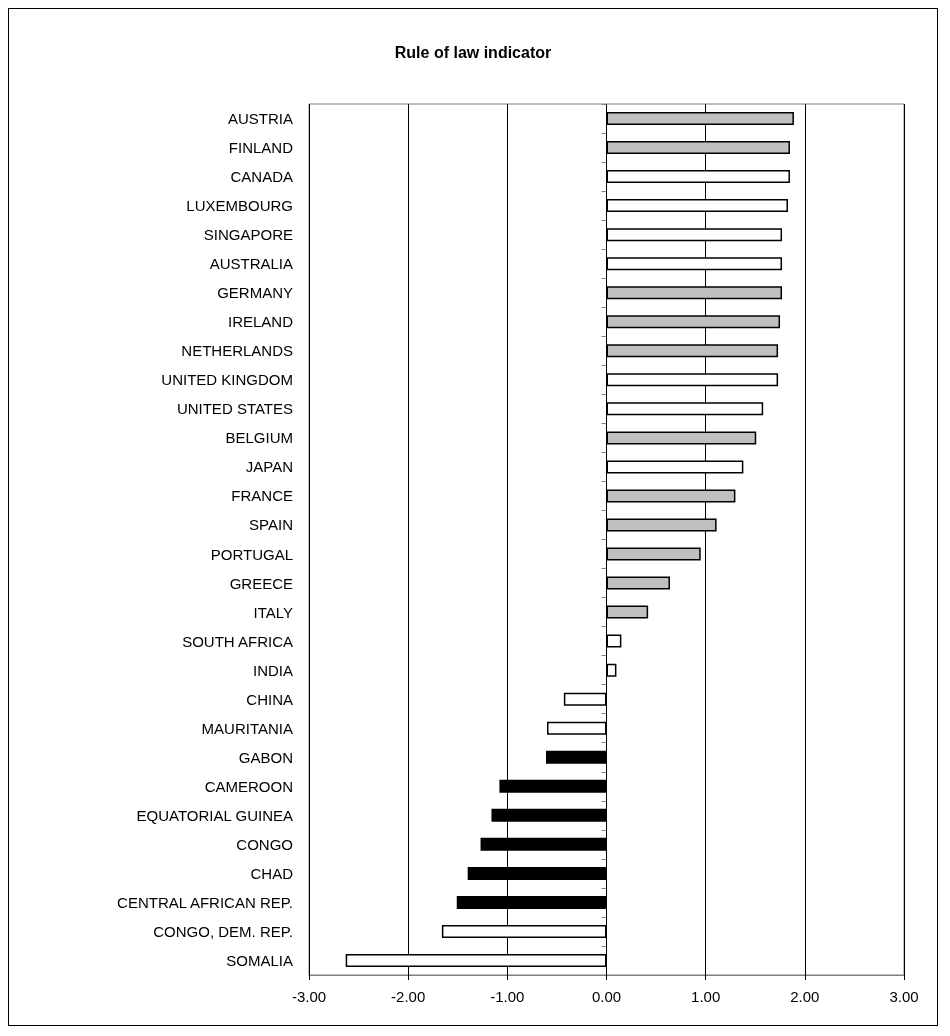  I want to click on y-tick-label: GABON, so click(265, 757).